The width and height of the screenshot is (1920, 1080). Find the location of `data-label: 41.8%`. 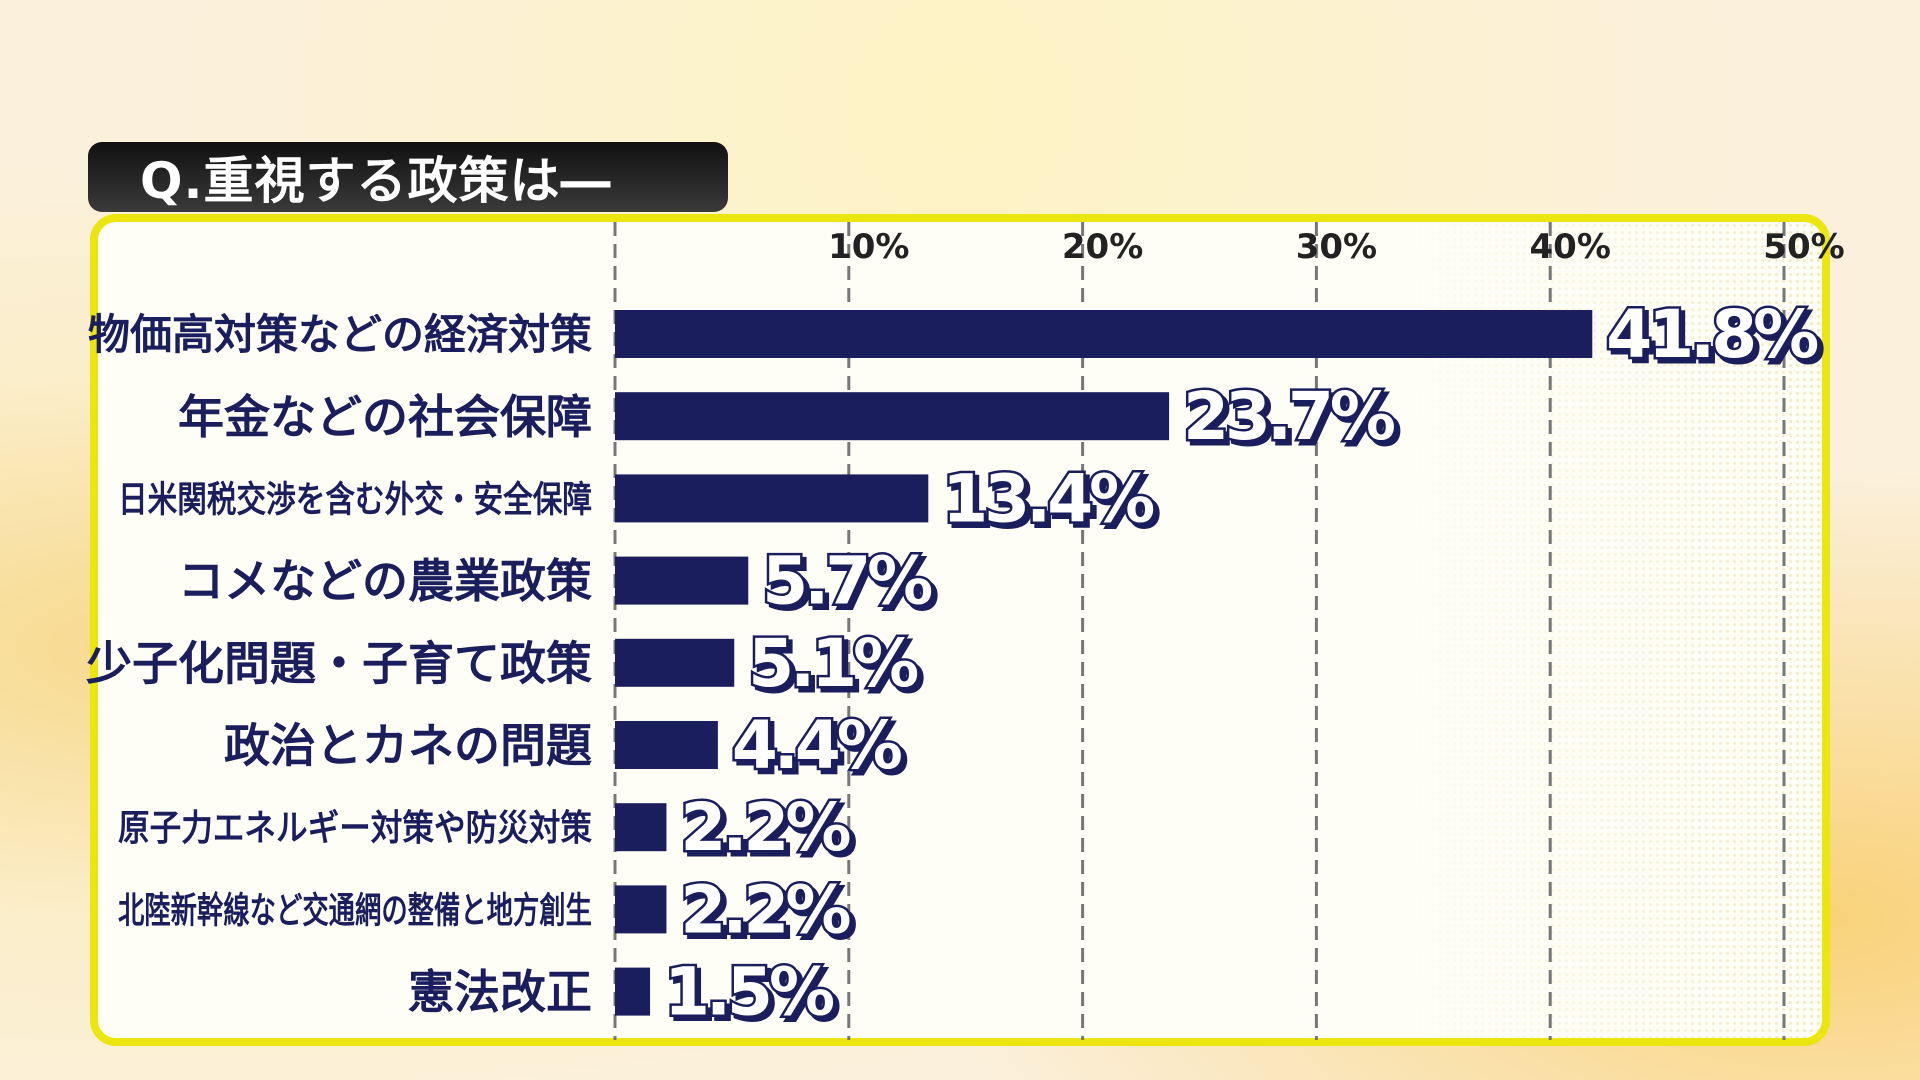

data-label: 41.8% is located at coordinates (1712, 334).